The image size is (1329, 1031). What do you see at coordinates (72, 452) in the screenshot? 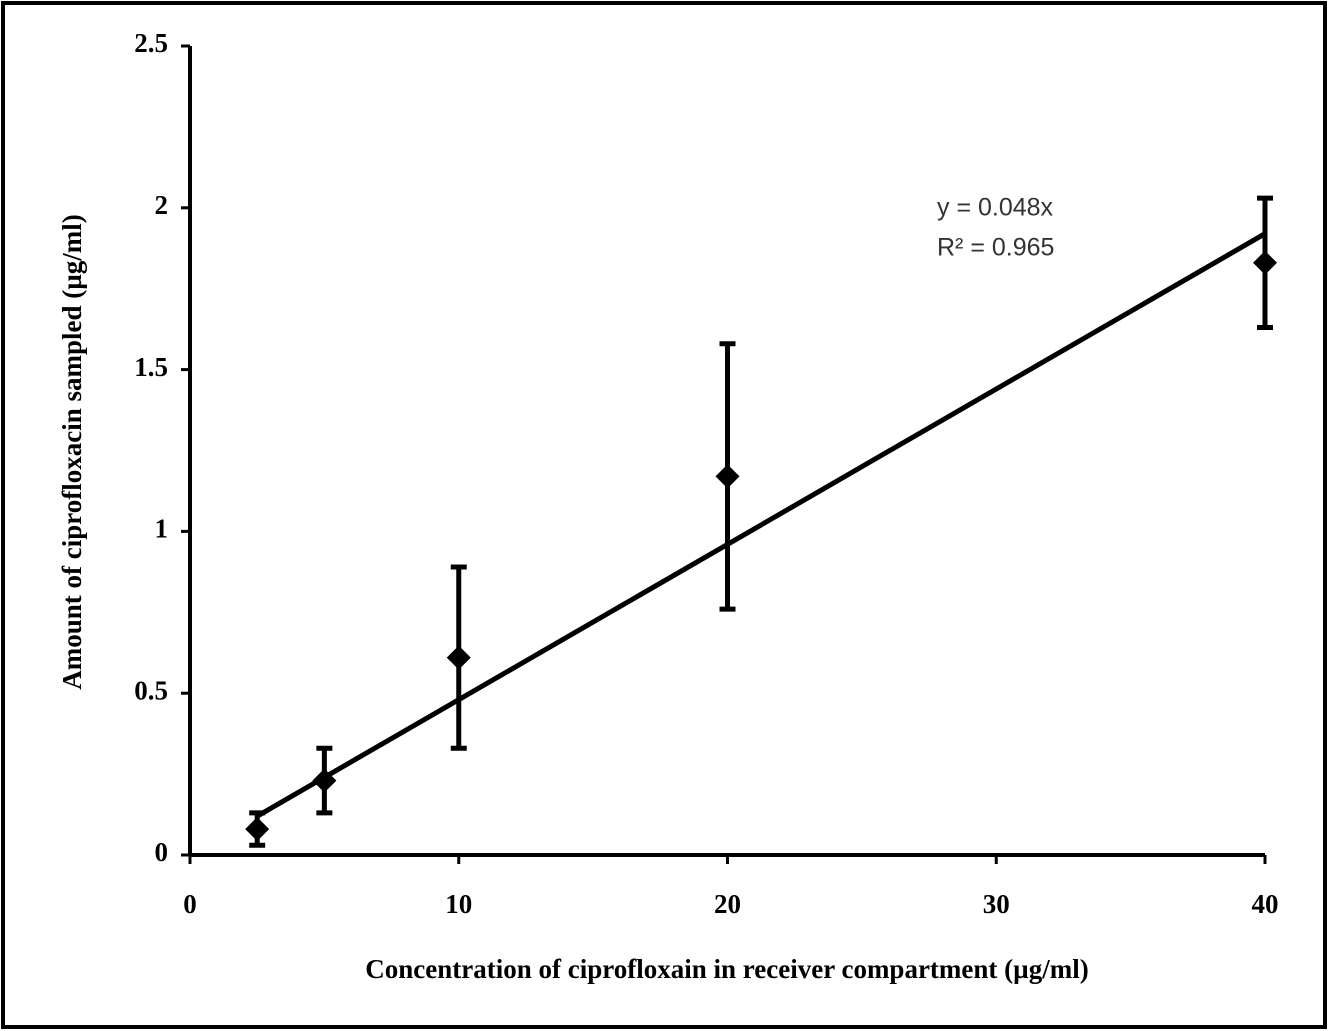
I see `y-axis-label: Amount of ciprofloxacin sampled (µg/ml)` at bounding box center [72, 452].